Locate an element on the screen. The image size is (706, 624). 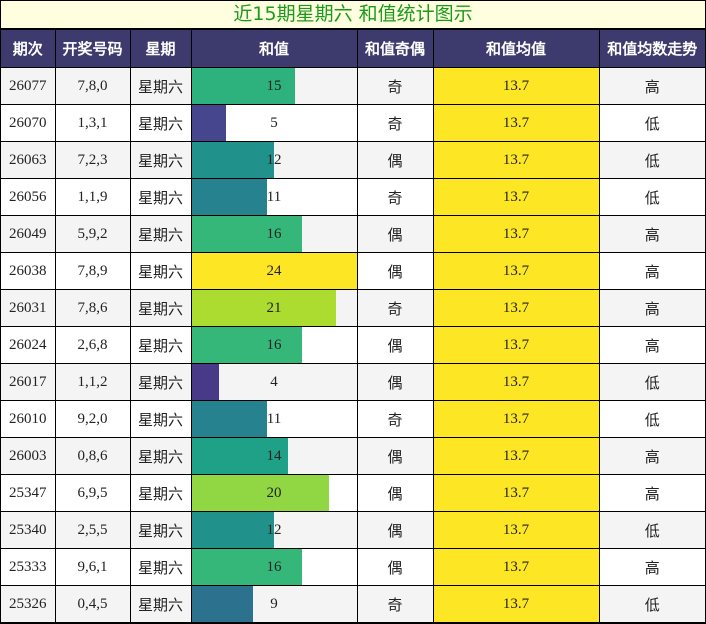
issue-cell: 26049 is located at coordinates (28, 234).